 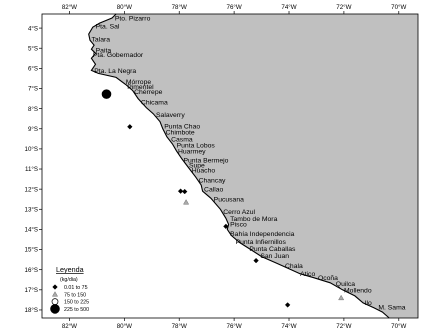 What do you see at coordinates (345, 284) in the screenshot?
I see `place-label: Quilca` at bounding box center [345, 284].